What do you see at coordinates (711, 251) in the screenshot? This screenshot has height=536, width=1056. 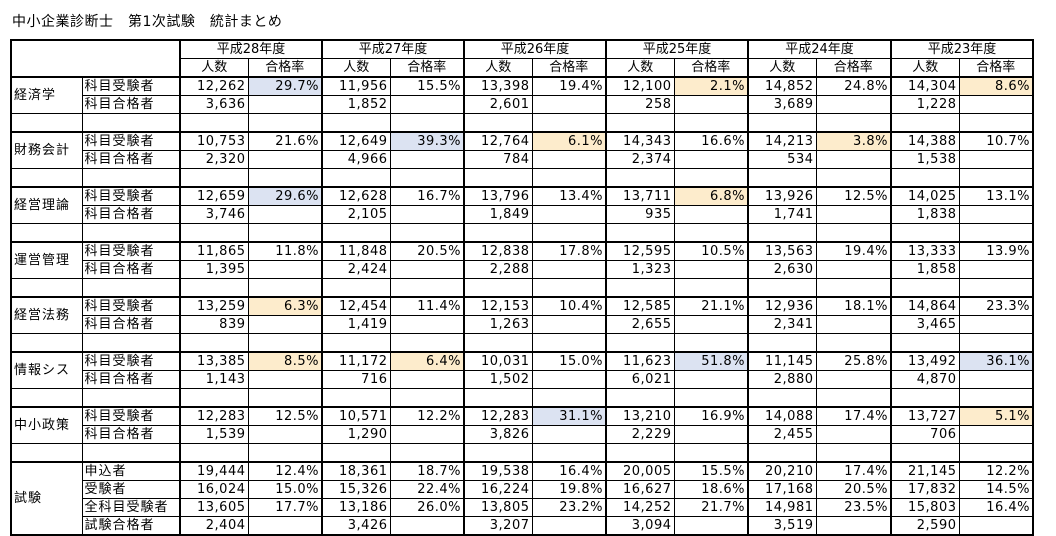 I see `rate-cell: 10.5%` at bounding box center [711, 251].